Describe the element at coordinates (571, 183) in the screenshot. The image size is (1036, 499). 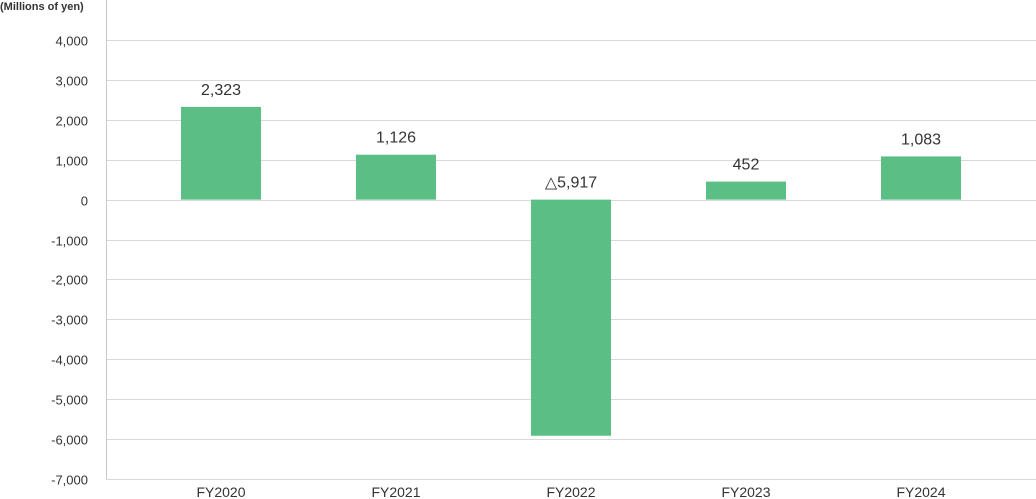
I see `data-label: △5,917` at that location.